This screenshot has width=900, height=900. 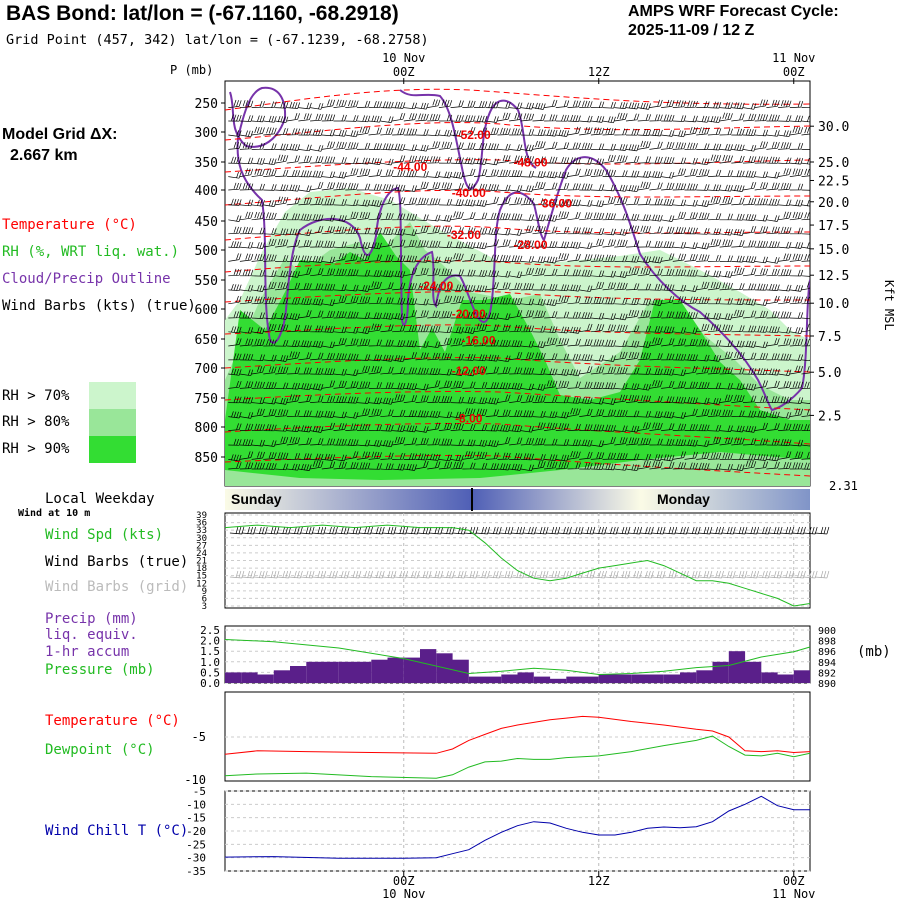 I want to click on kft-tick-label: 5.0, so click(x=829, y=373).